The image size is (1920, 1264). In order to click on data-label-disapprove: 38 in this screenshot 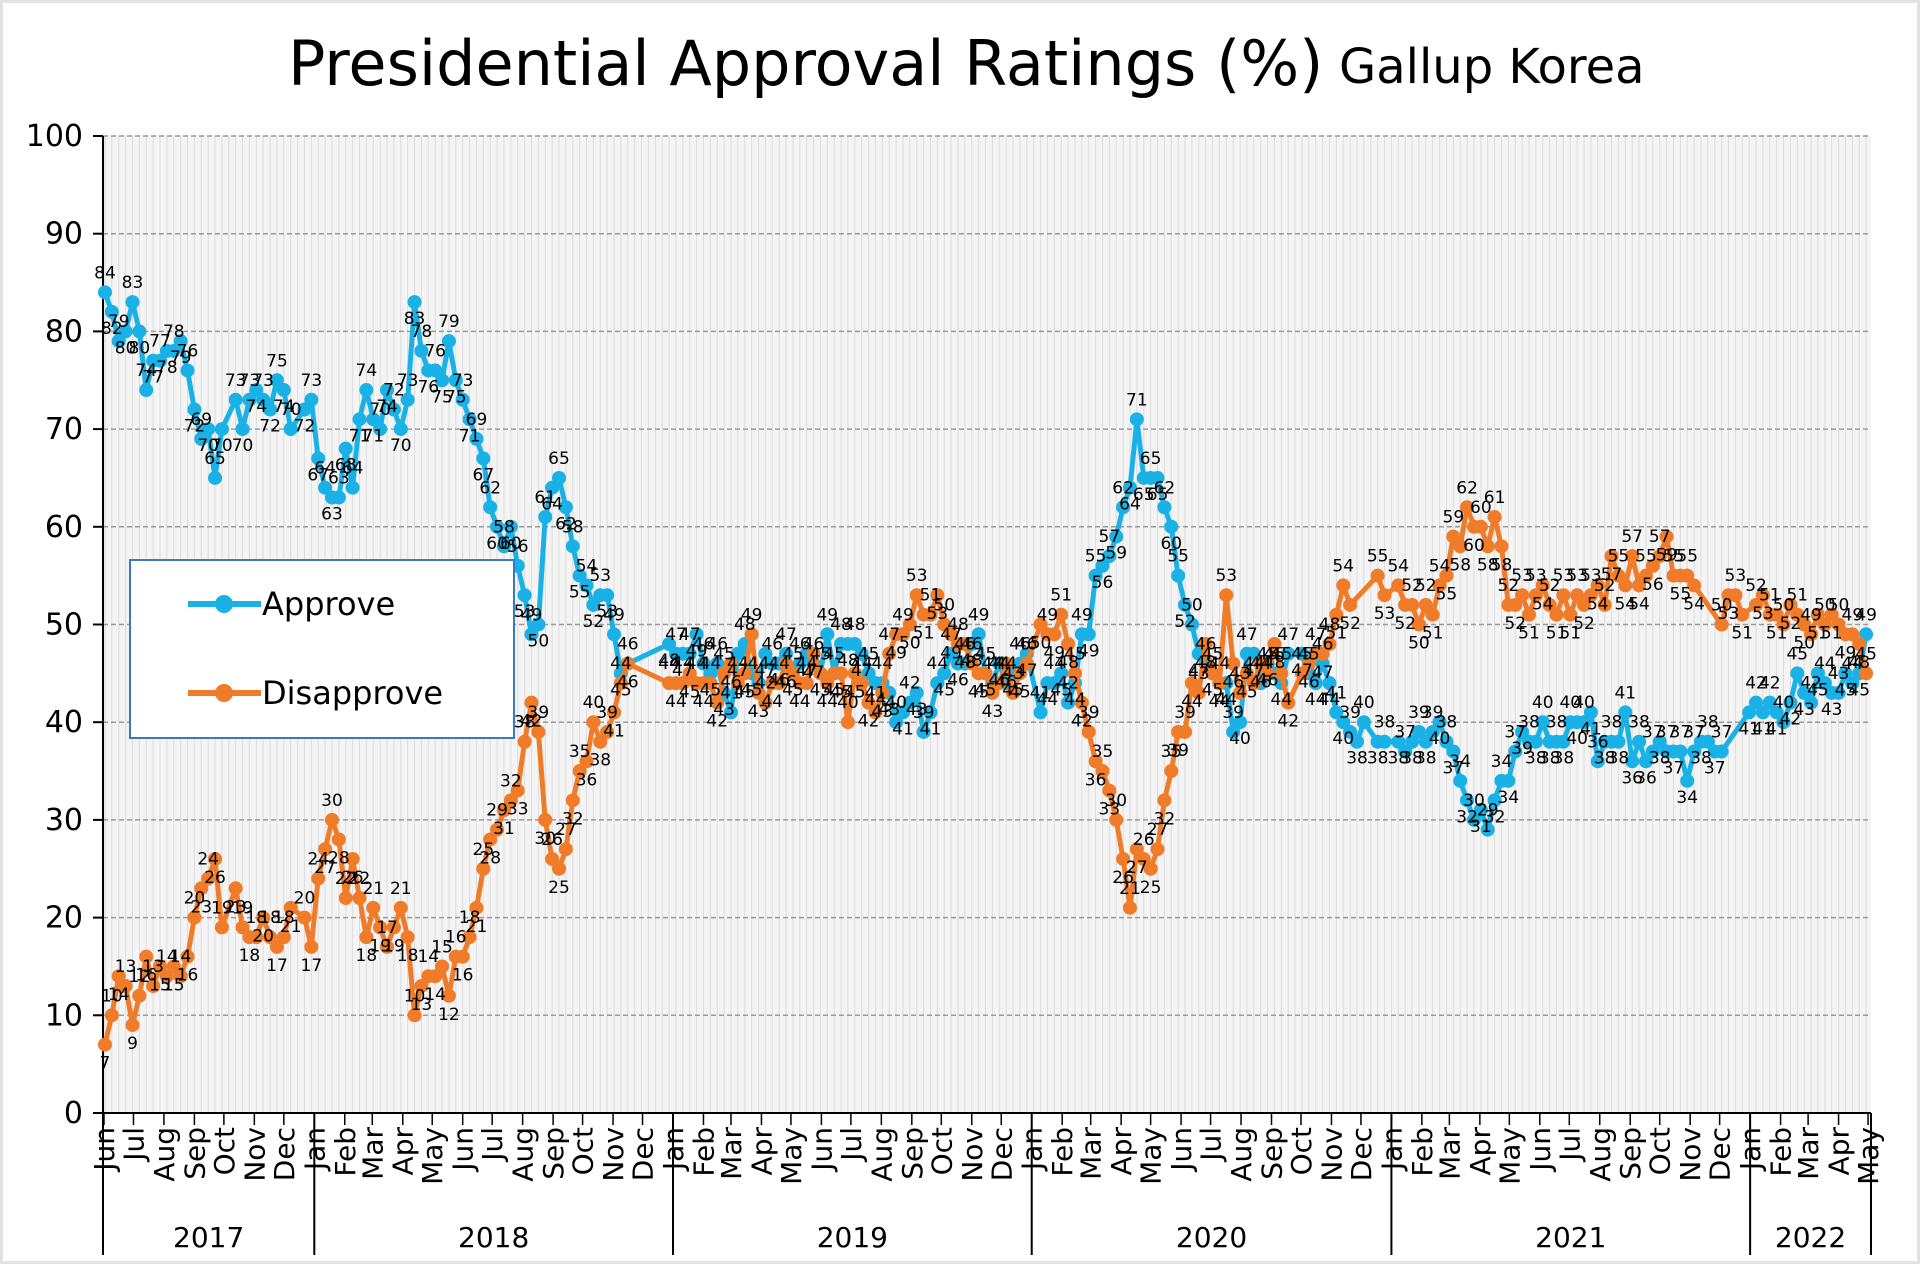, I will do `click(525, 723)`.